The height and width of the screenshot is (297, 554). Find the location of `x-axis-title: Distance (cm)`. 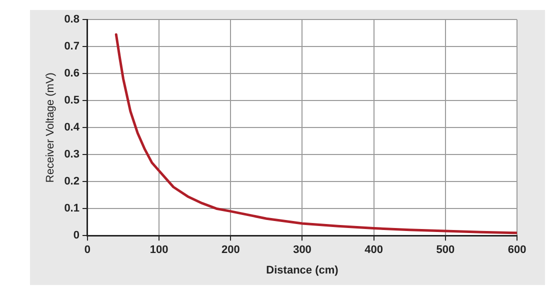

x-axis-title: Distance (cm) is located at coordinates (302, 270).